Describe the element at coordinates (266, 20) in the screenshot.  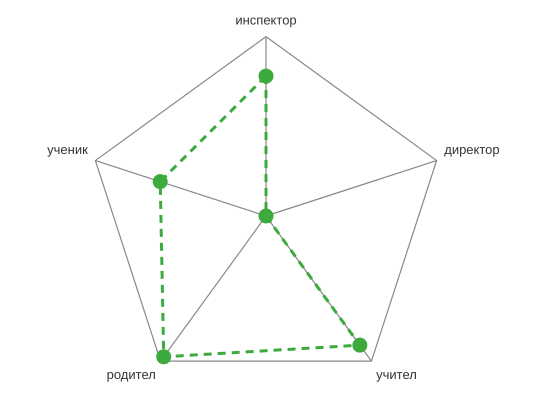
I see `spoke-label: инспектор` at that location.